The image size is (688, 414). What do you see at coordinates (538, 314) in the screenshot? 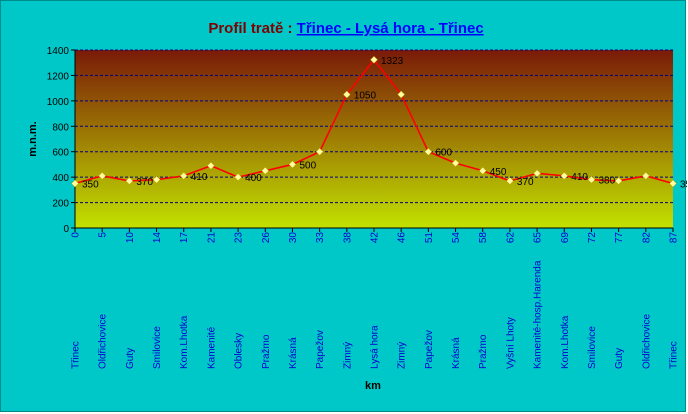
I see `place-label: Kamenité-hosp.Harenda` at bounding box center [538, 314].